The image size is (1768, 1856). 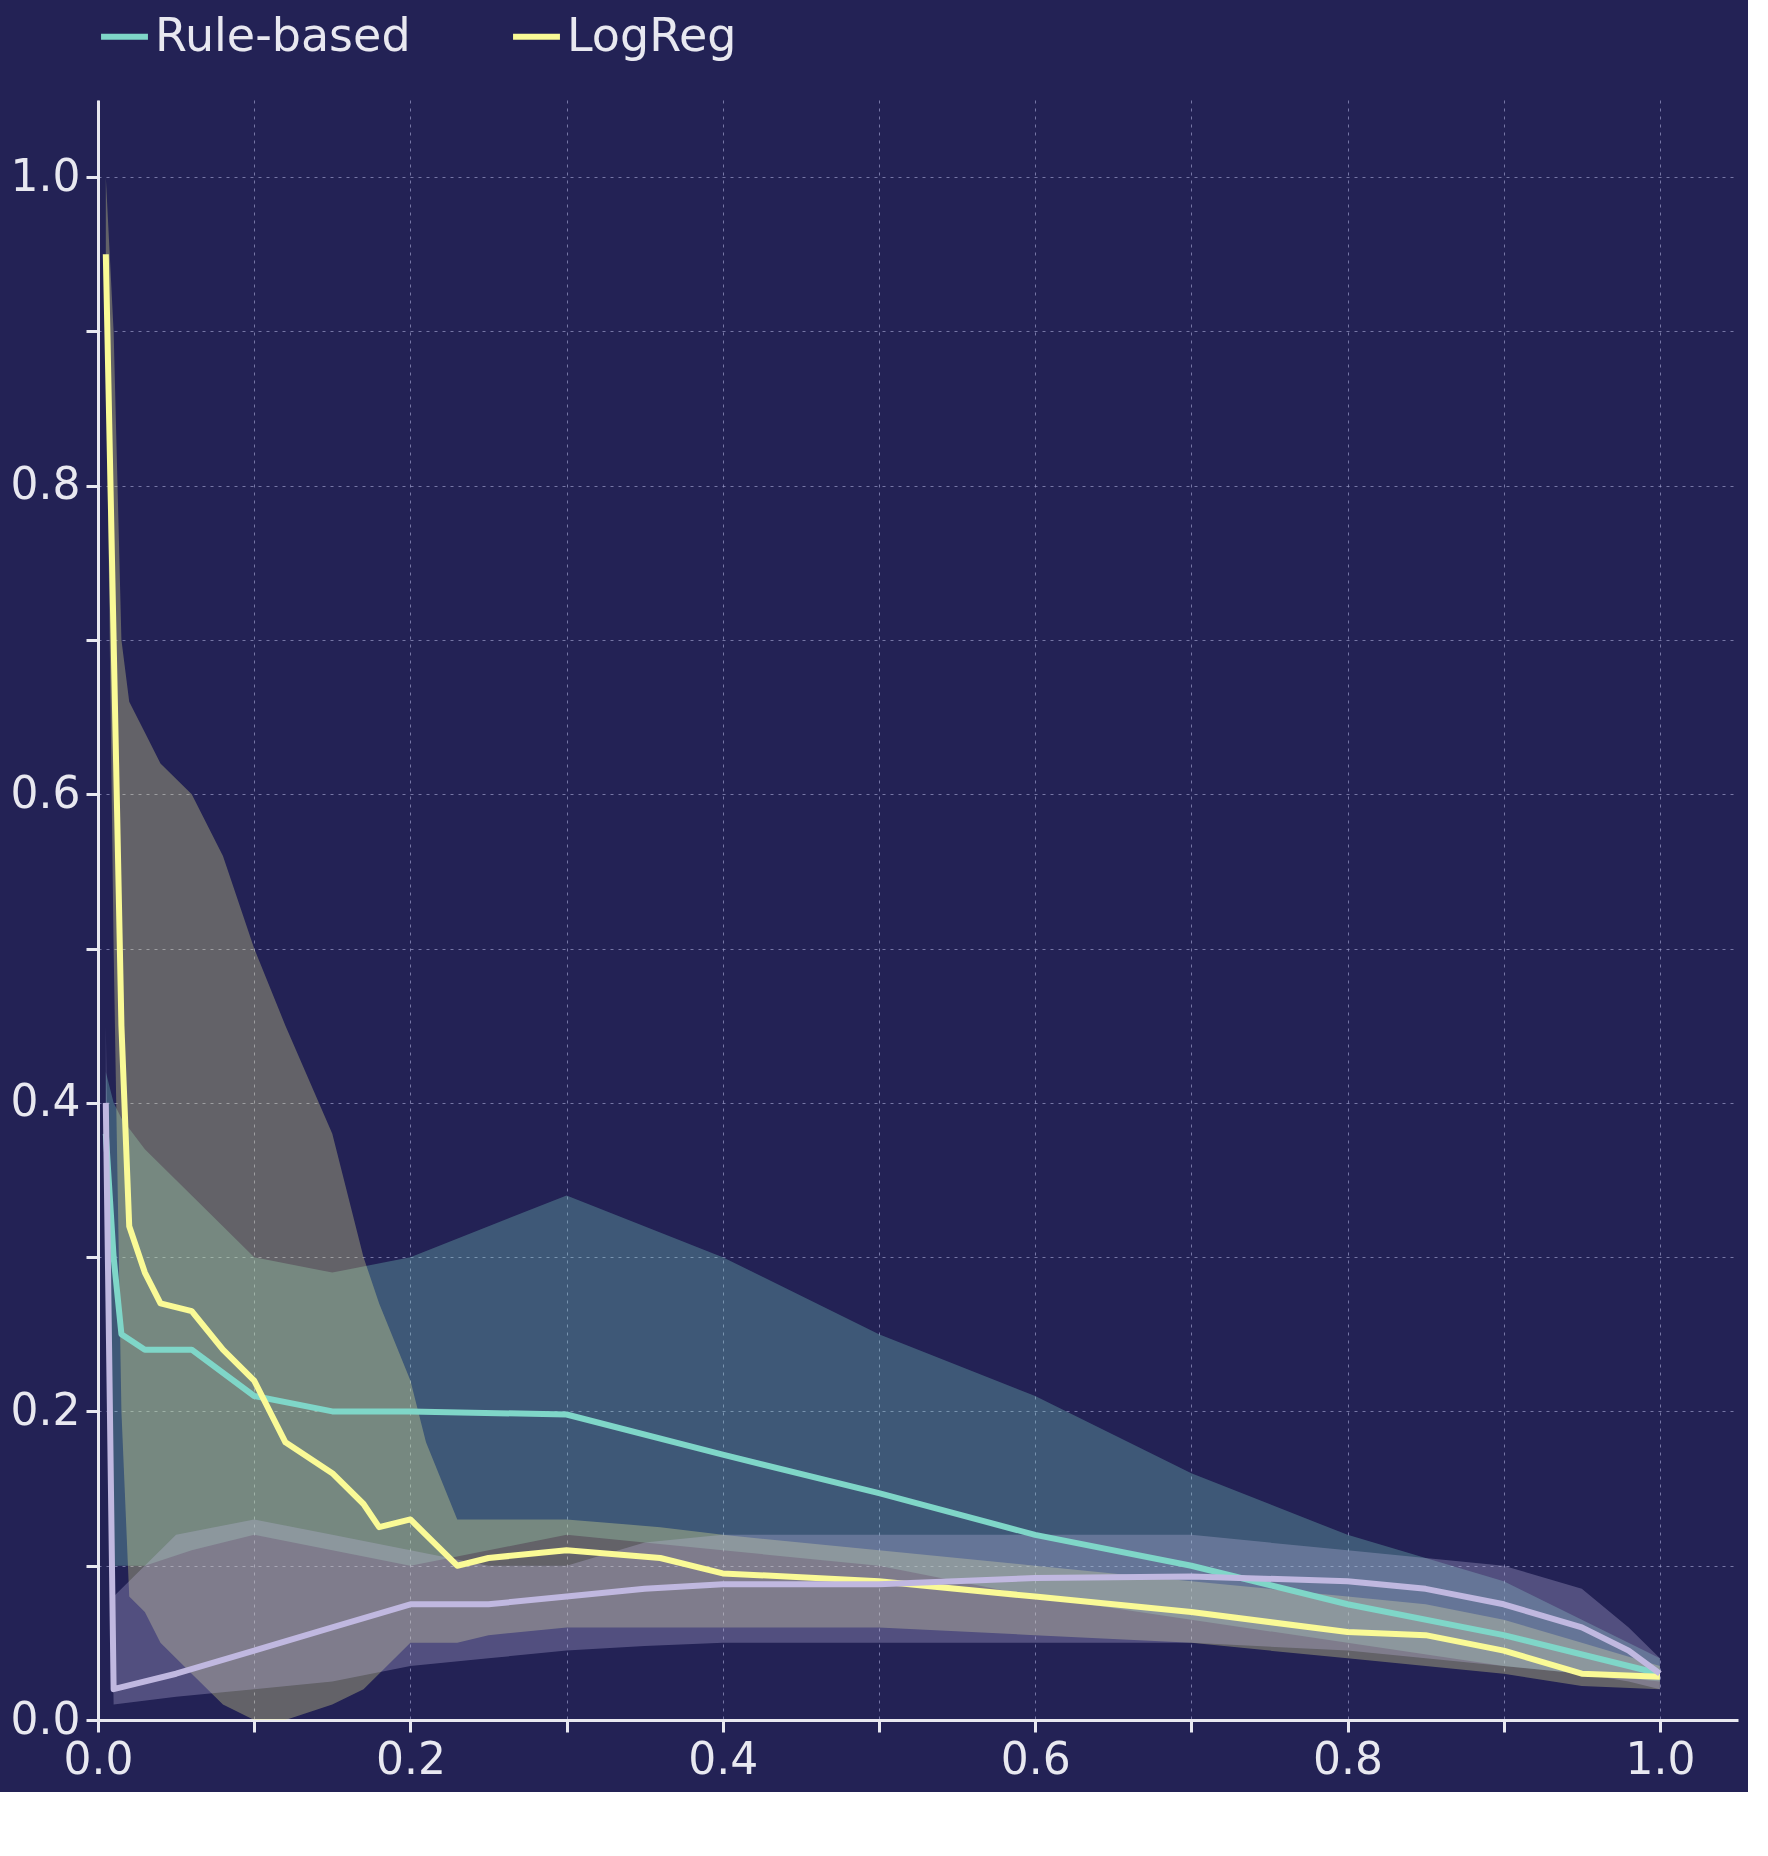 What do you see at coordinates (45, 1101) in the screenshot?
I see `y-tick-label: 0.4` at bounding box center [45, 1101].